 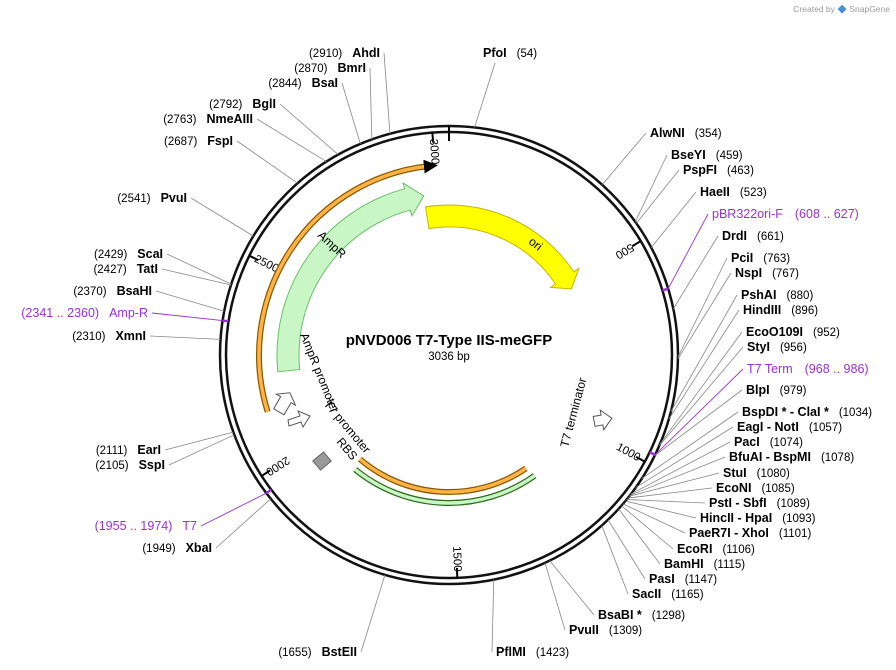 What do you see at coordinates (700, 170) in the screenshot?
I see `site-name: PspFI` at bounding box center [700, 170].